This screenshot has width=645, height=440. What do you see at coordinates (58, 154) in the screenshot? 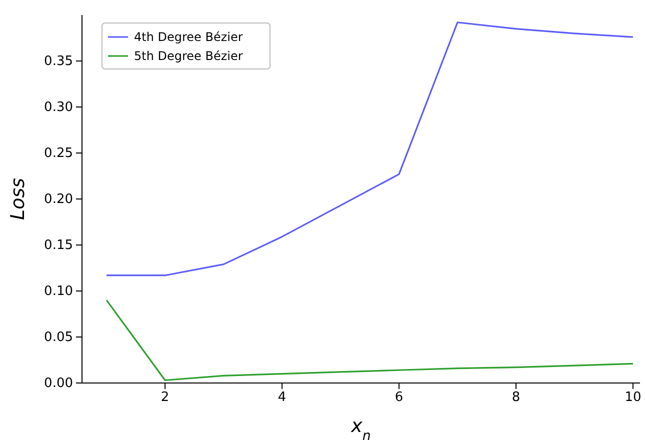
I see `y-tick-label: 0.25` at bounding box center [58, 154].